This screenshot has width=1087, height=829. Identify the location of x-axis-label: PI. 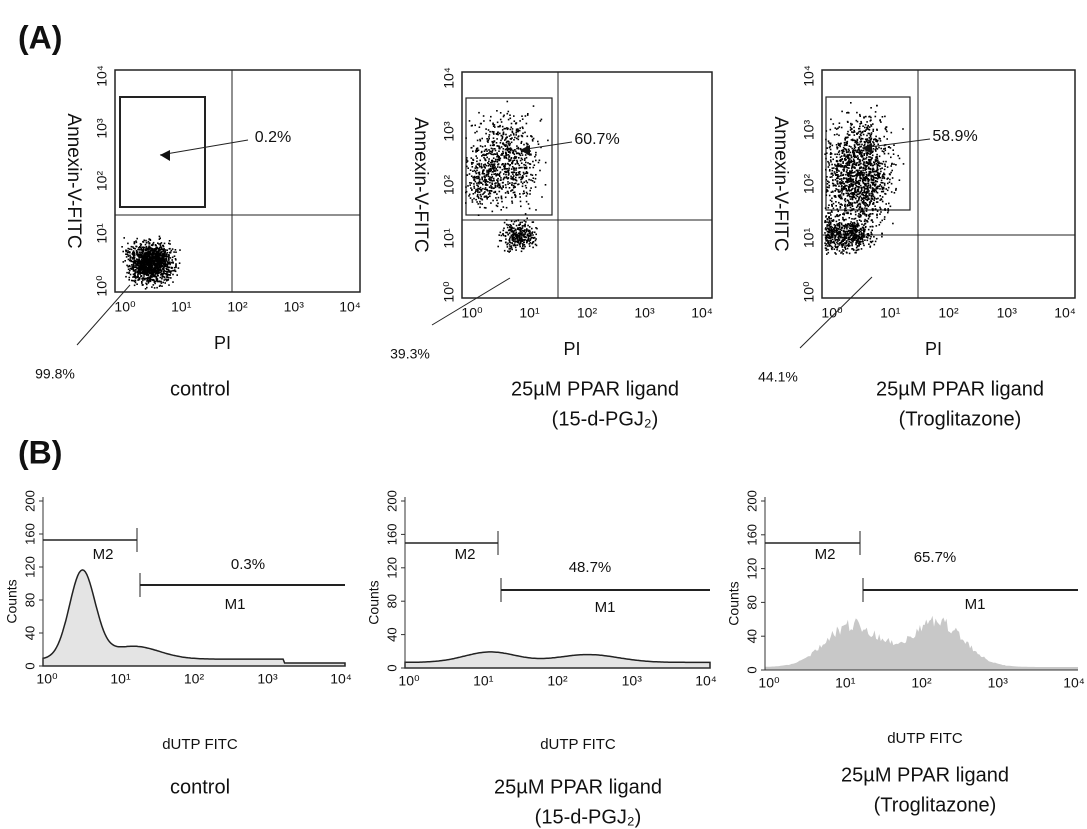
(933, 349).